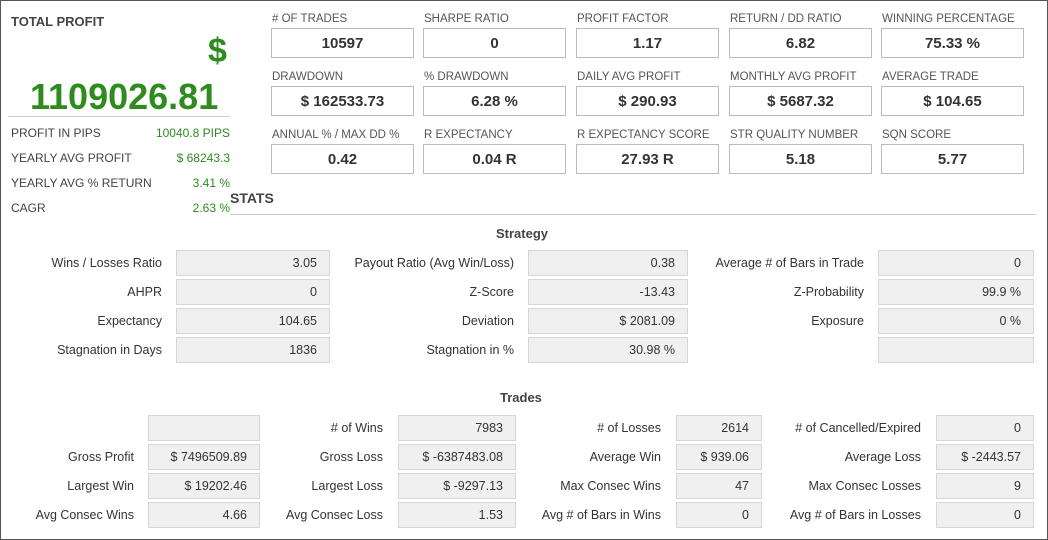 The image size is (1048, 540). I want to click on trade-value, so click(204, 428).